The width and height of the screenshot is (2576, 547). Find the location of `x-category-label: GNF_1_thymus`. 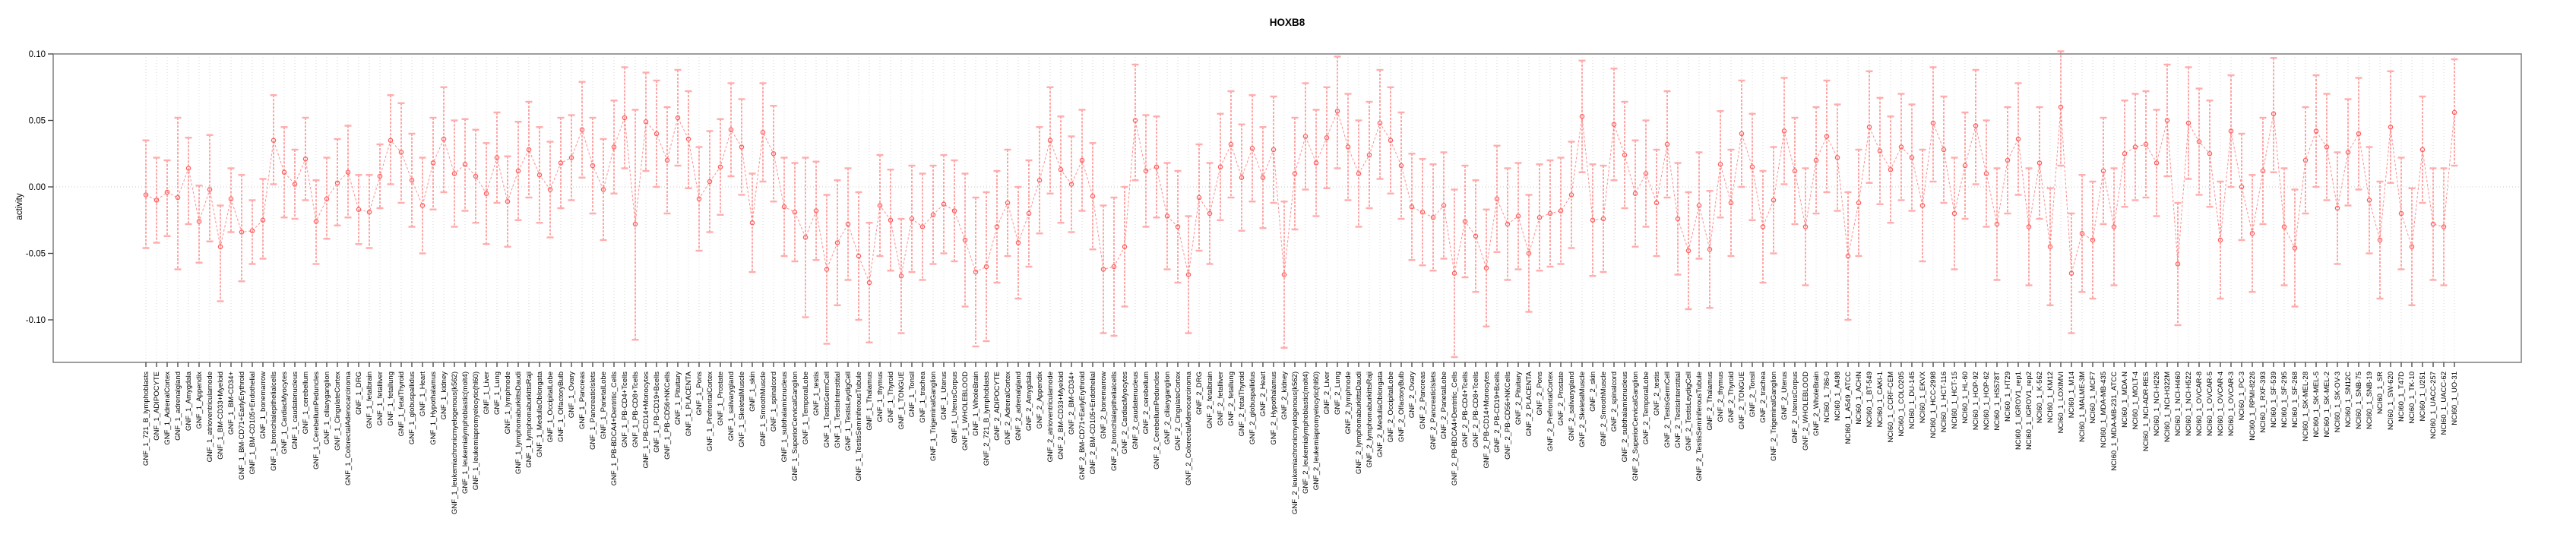

x-category-label: GNF_1_thymus is located at coordinates (880, 397).